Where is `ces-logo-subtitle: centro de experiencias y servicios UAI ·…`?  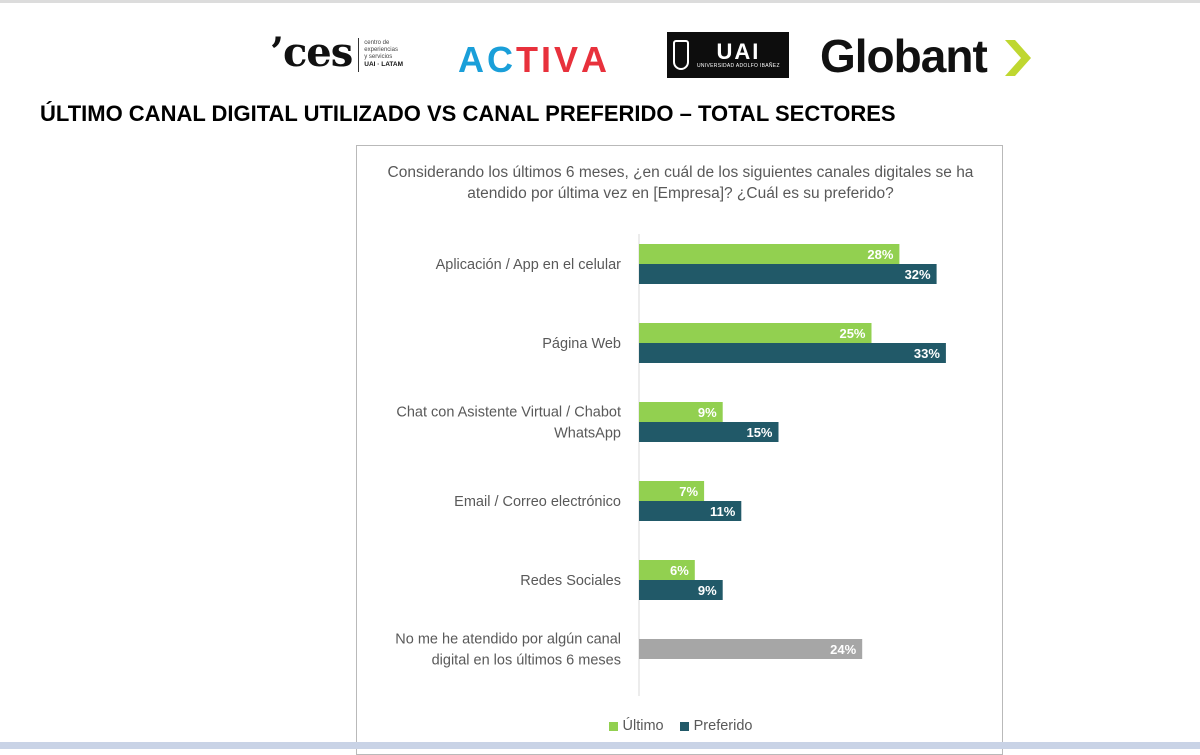
ces-logo-subtitle: centro de experiencias y servicios UAI ·… is located at coordinates (384, 54).